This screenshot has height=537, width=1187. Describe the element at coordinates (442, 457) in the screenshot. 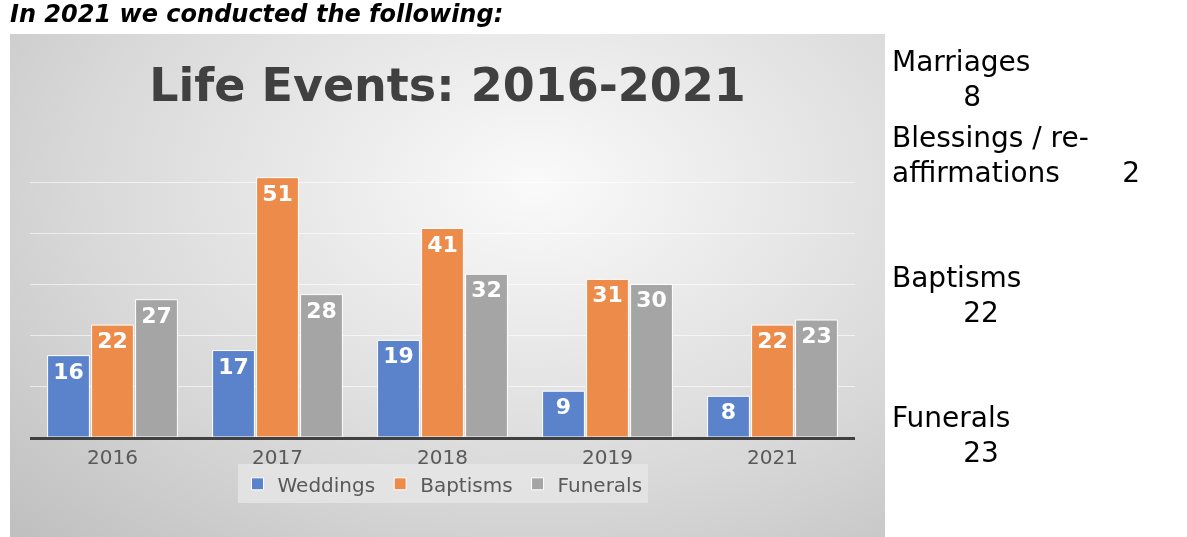

I see `x-tick-label: 2018` at that location.